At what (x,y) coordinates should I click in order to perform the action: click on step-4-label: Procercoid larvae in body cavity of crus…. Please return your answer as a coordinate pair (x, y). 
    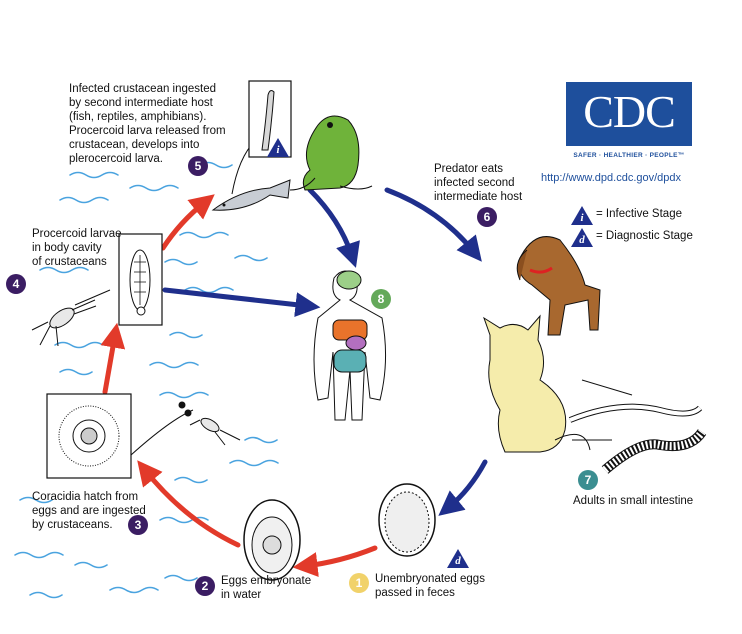
    Looking at the image, I should click on (77, 248).